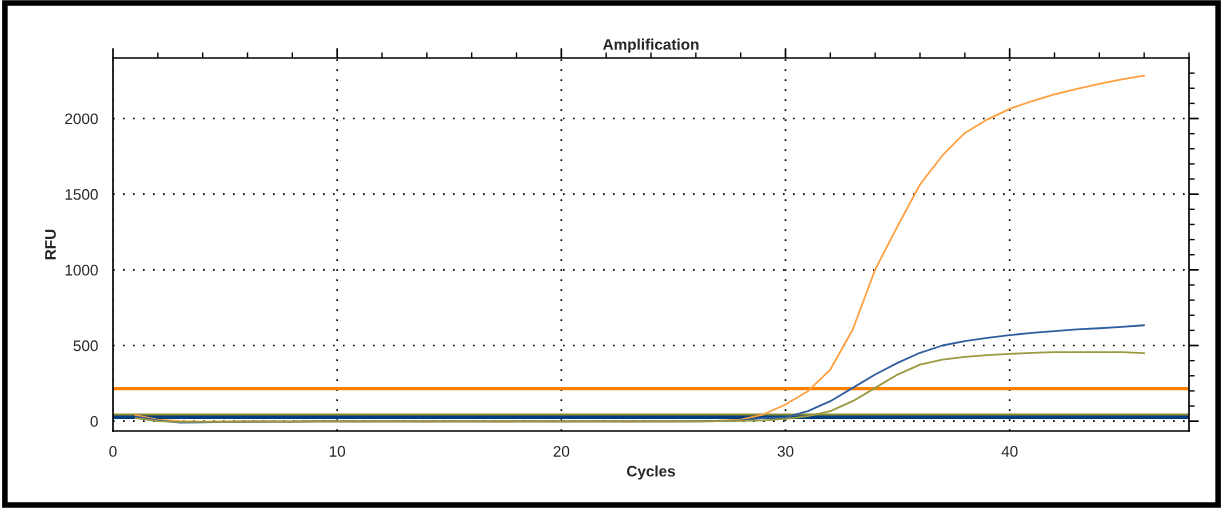  I want to click on x-tick-label: 40, so click(1009, 451).